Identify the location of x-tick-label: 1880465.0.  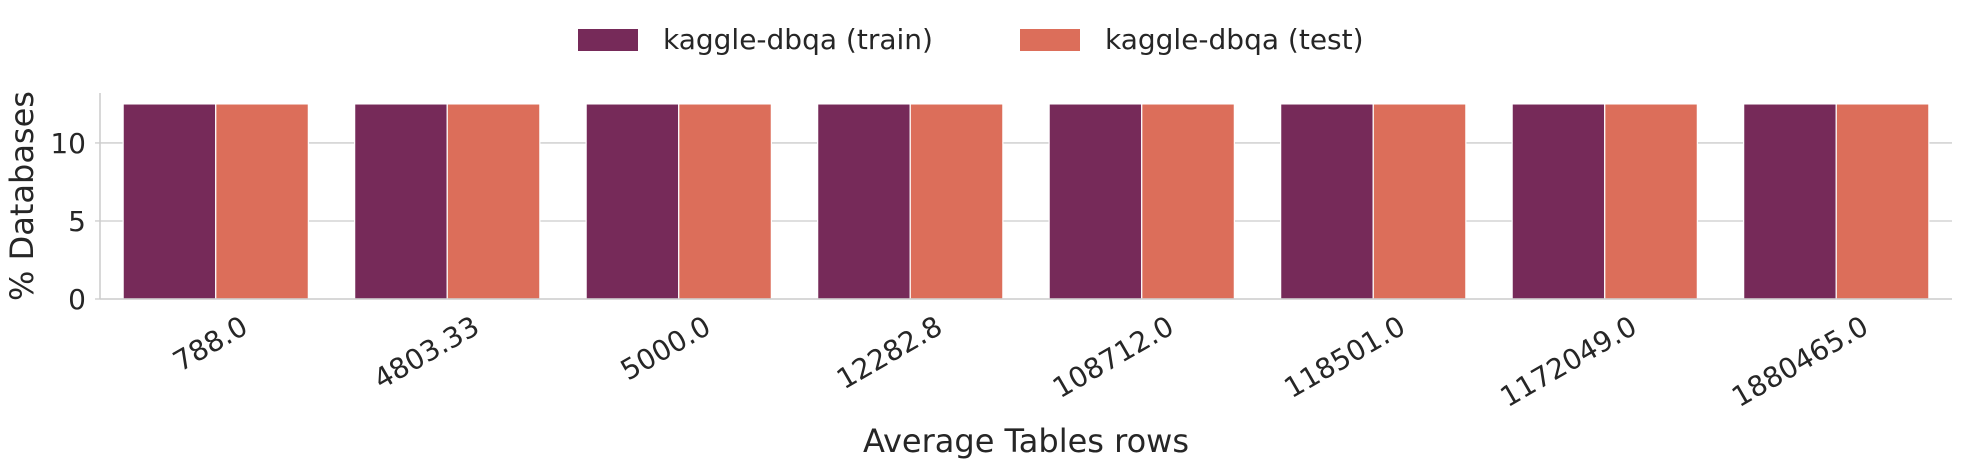
(1800, 361).